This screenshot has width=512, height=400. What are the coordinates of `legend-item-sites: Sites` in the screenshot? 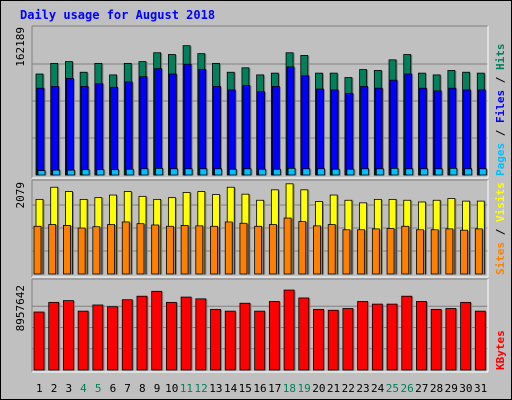 It's located at (500, 258).